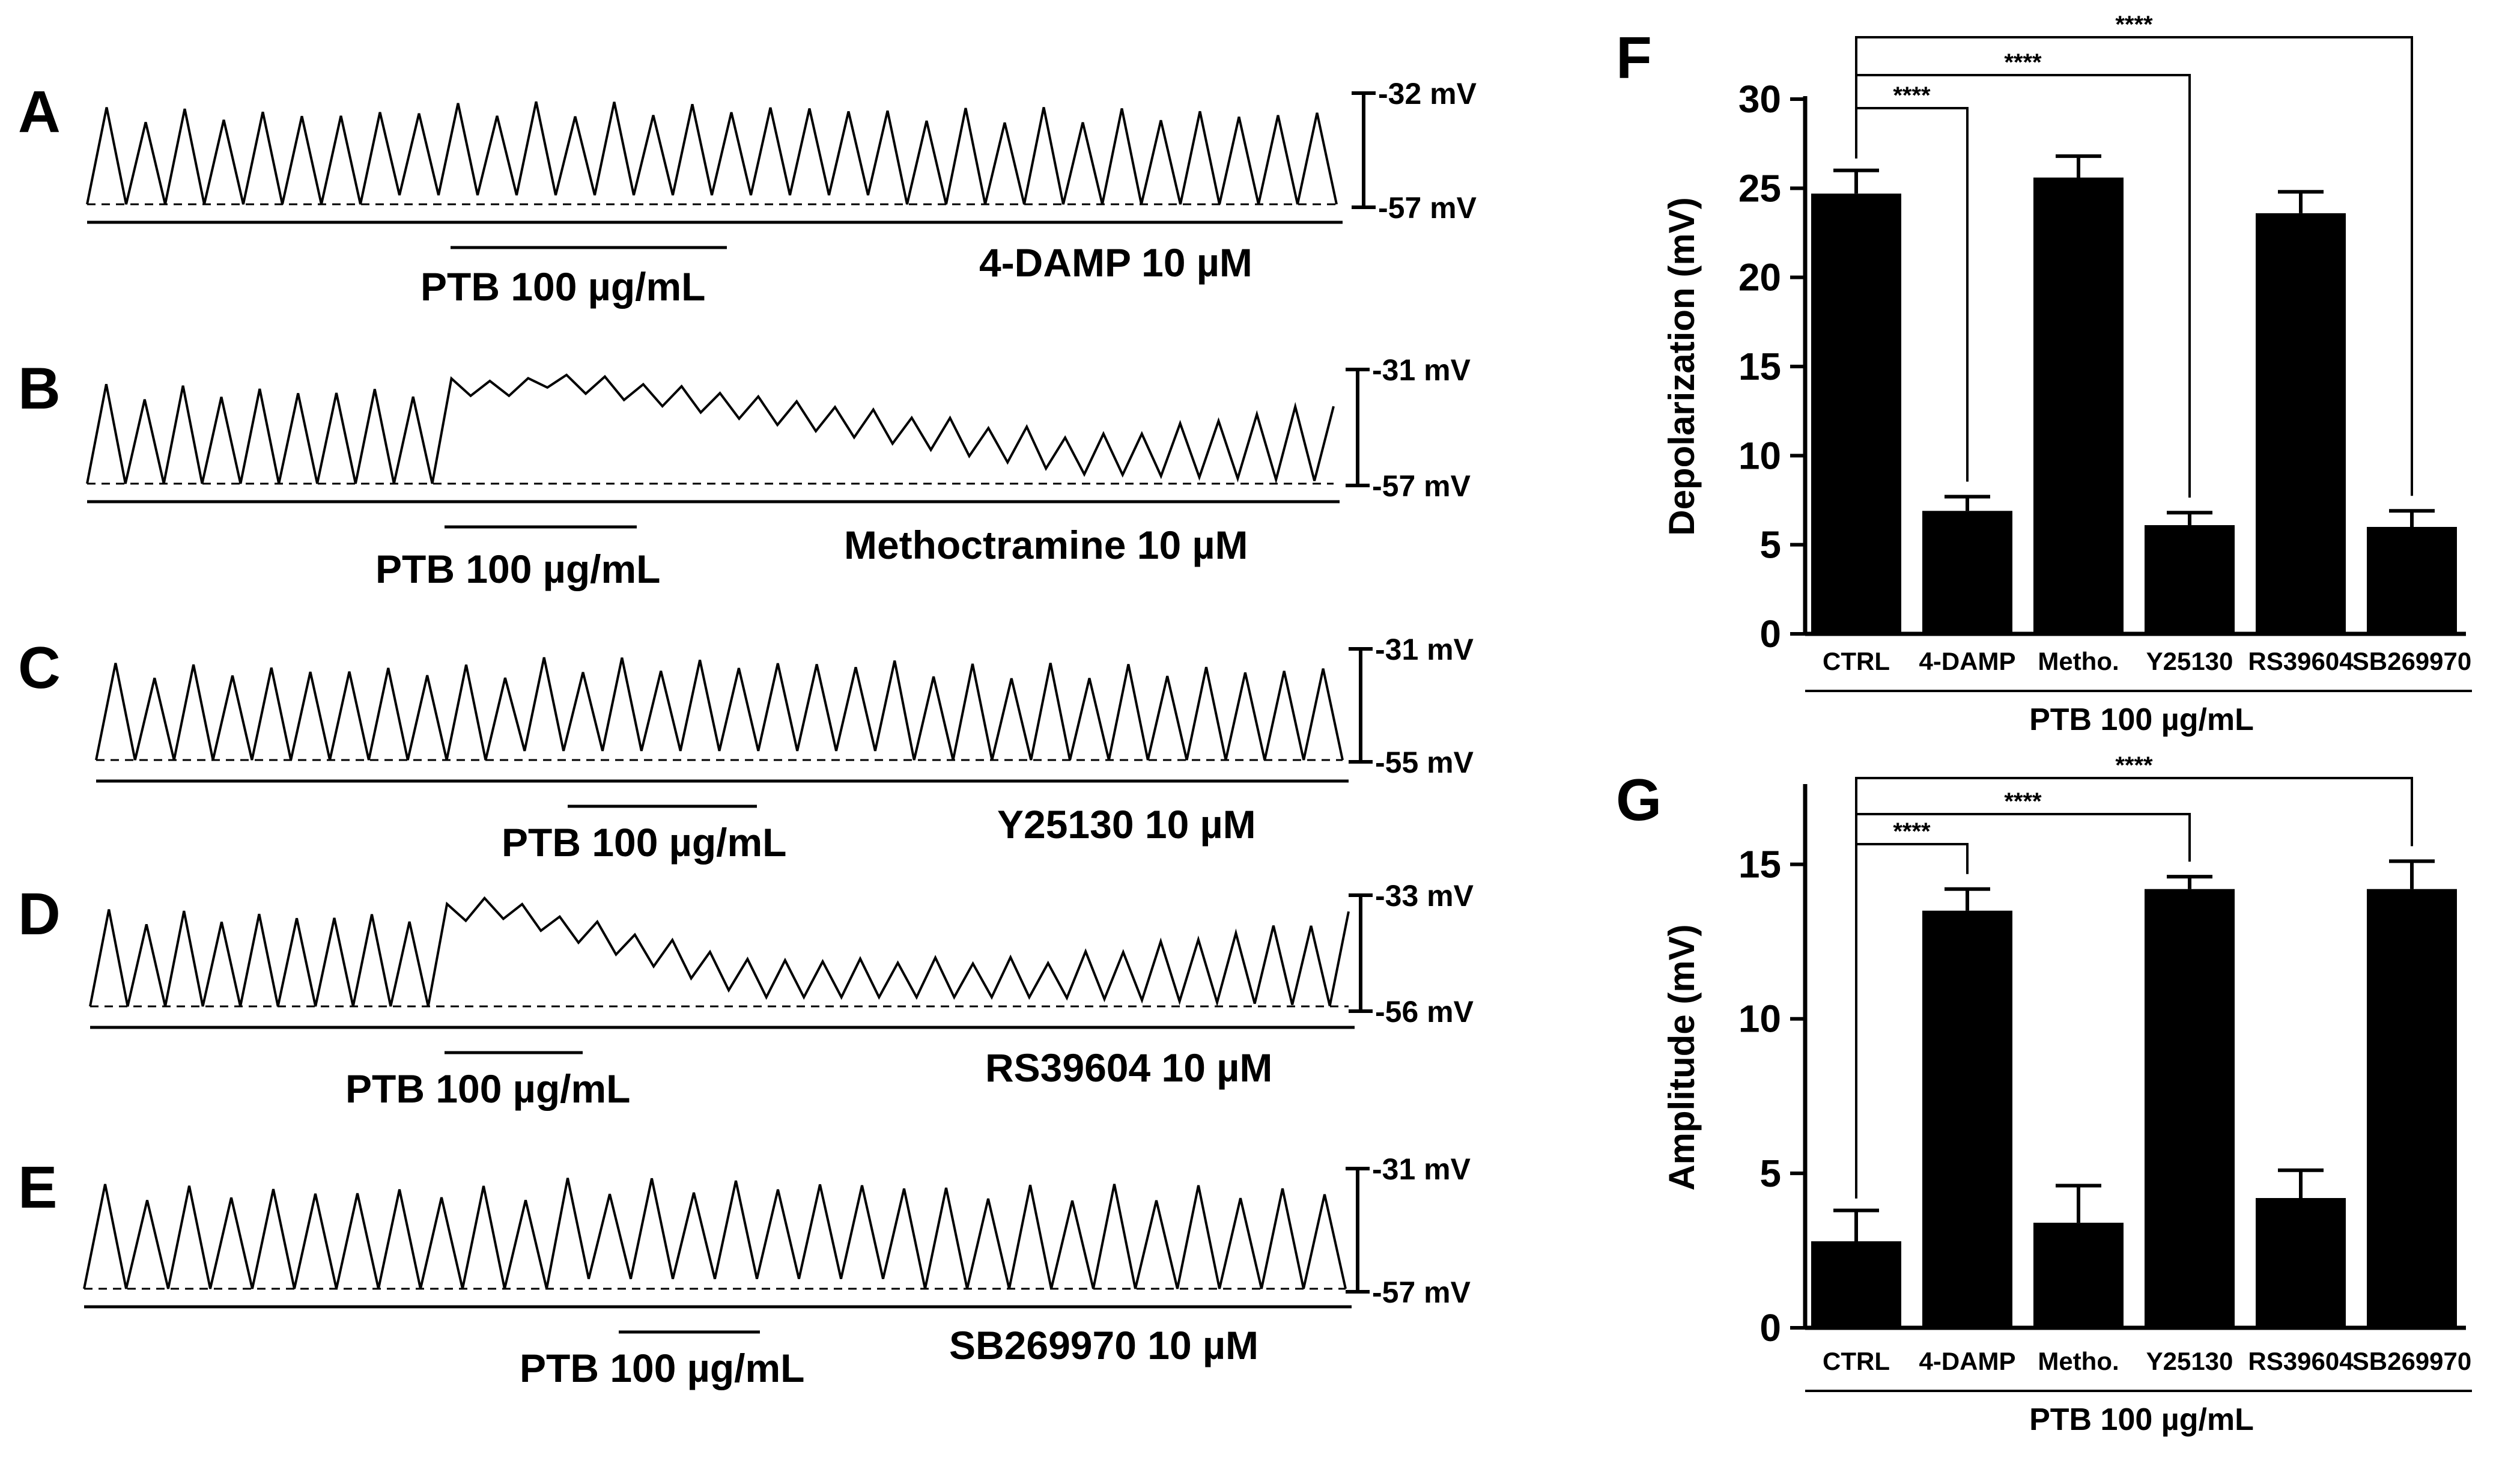  What do you see at coordinates (1682, 1057) in the screenshot?
I see `y-axis-label: Amplitude (mV)` at bounding box center [1682, 1057].